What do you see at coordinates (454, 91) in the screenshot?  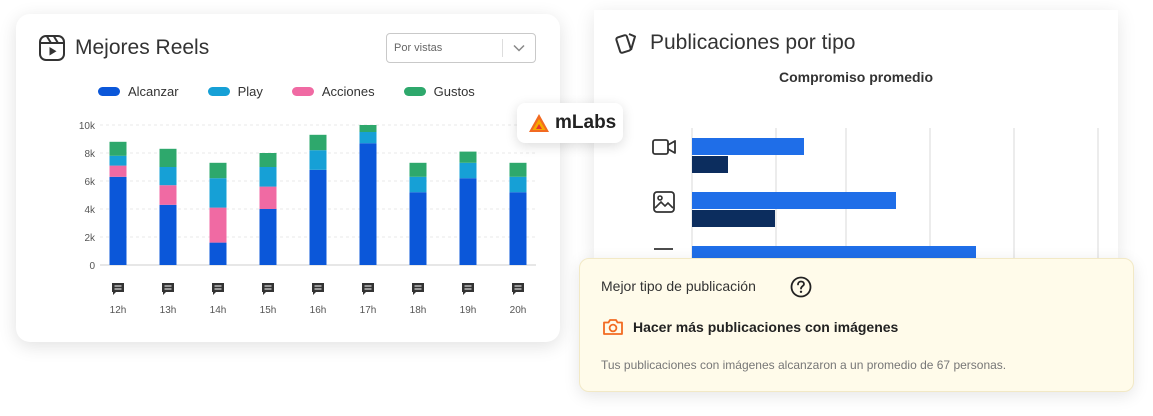 I see `legend-label: Gustos` at bounding box center [454, 91].